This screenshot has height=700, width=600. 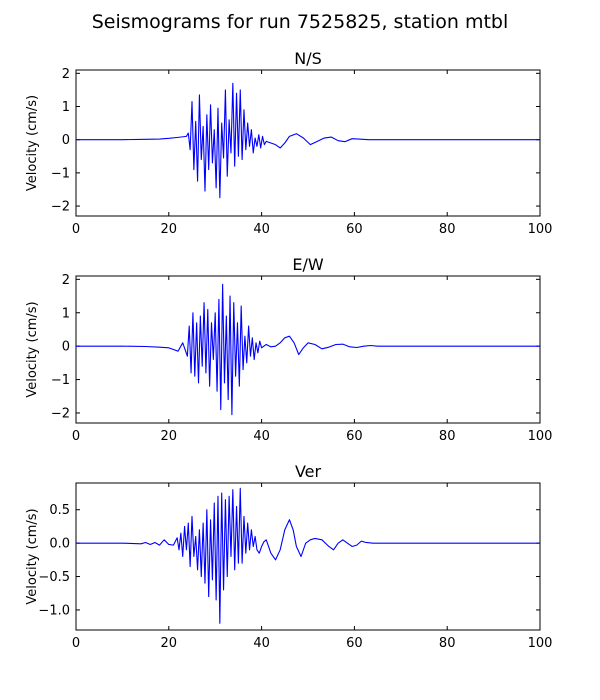 What do you see at coordinates (447, 436) in the screenshot?
I see `chart-2-xtick-label: 80` at bounding box center [447, 436].